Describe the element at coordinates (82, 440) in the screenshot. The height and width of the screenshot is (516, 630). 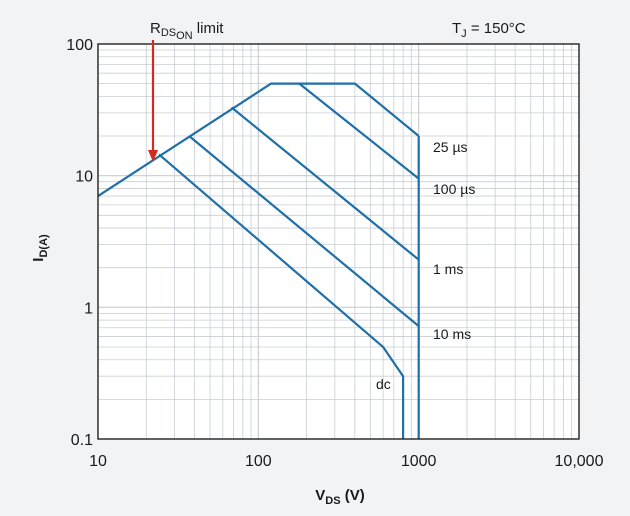
I see `y-tick-label: 0.1` at that location.